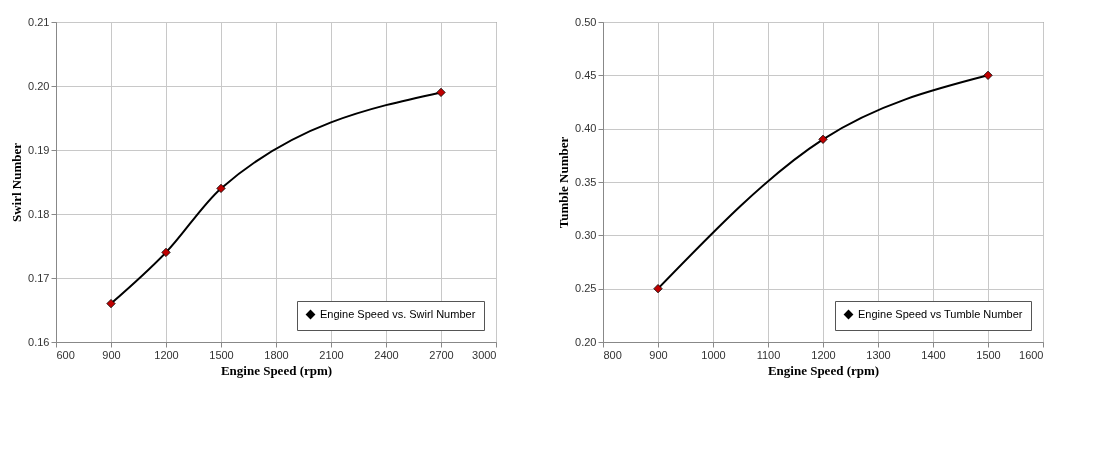 This screenshot has width=1118, height=453. I want to click on x-tick-label: 3000, so click(484, 354).